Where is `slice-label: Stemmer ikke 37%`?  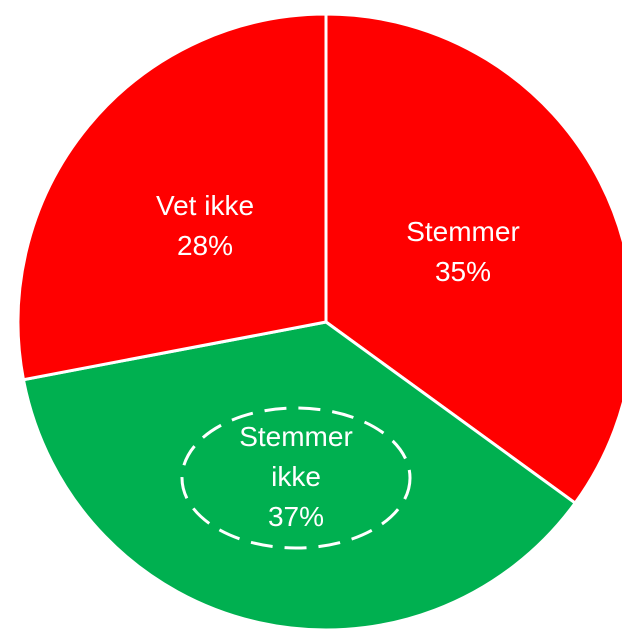
slice-label: Stemmer ikke 37% is located at coordinates (296, 477).